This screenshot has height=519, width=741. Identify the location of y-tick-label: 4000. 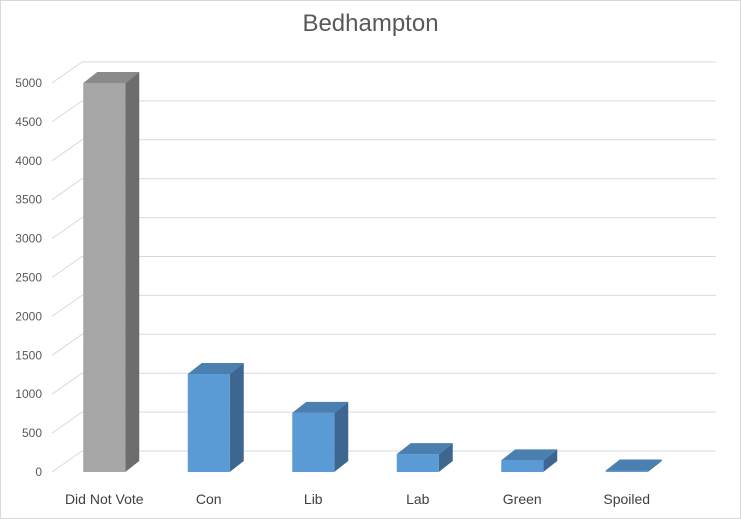
(28, 161).